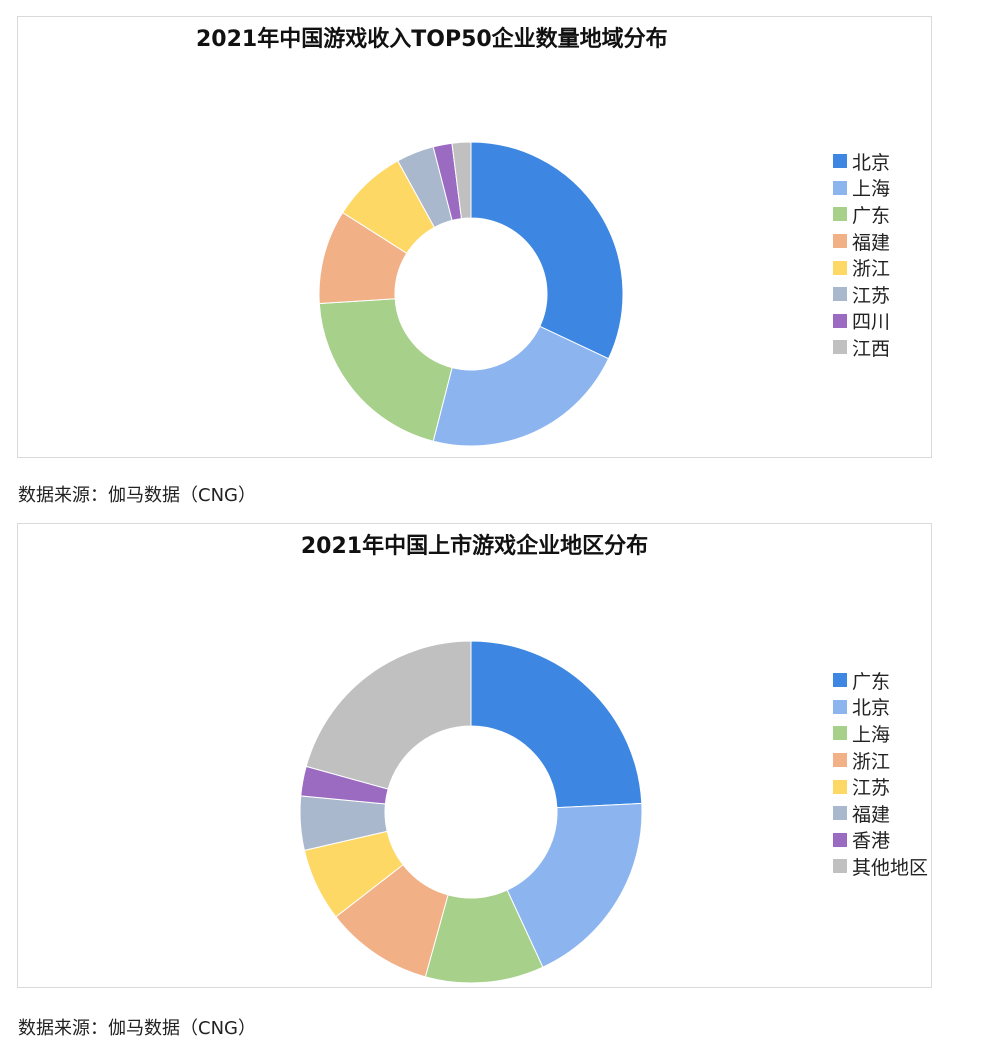 Image resolution: width=1000 pixels, height=1059 pixels. I want to click on legend-item: 江西, so click(861, 347).